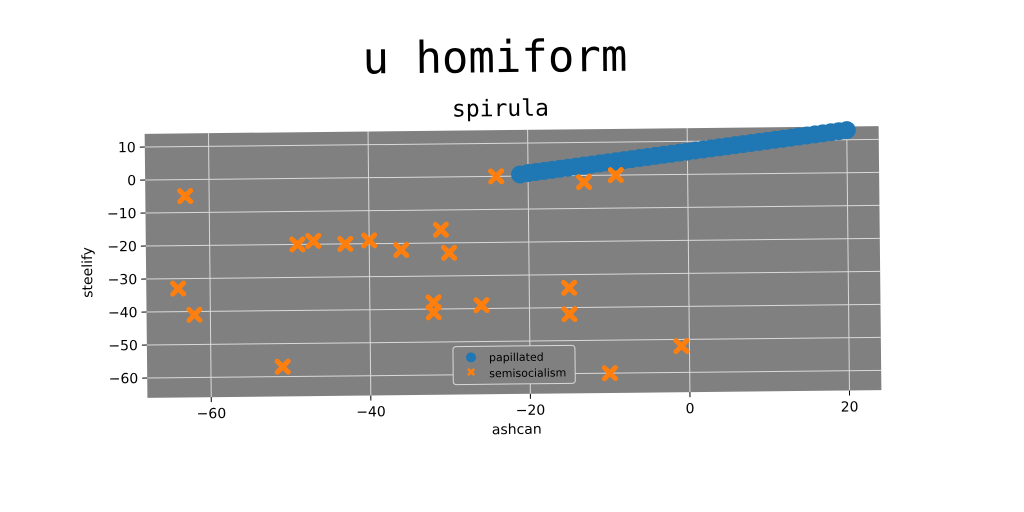  What do you see at coordinates (123, 346) in the screenshot?
I see `y-tick-label: −50` at bounding box center [123, 346].